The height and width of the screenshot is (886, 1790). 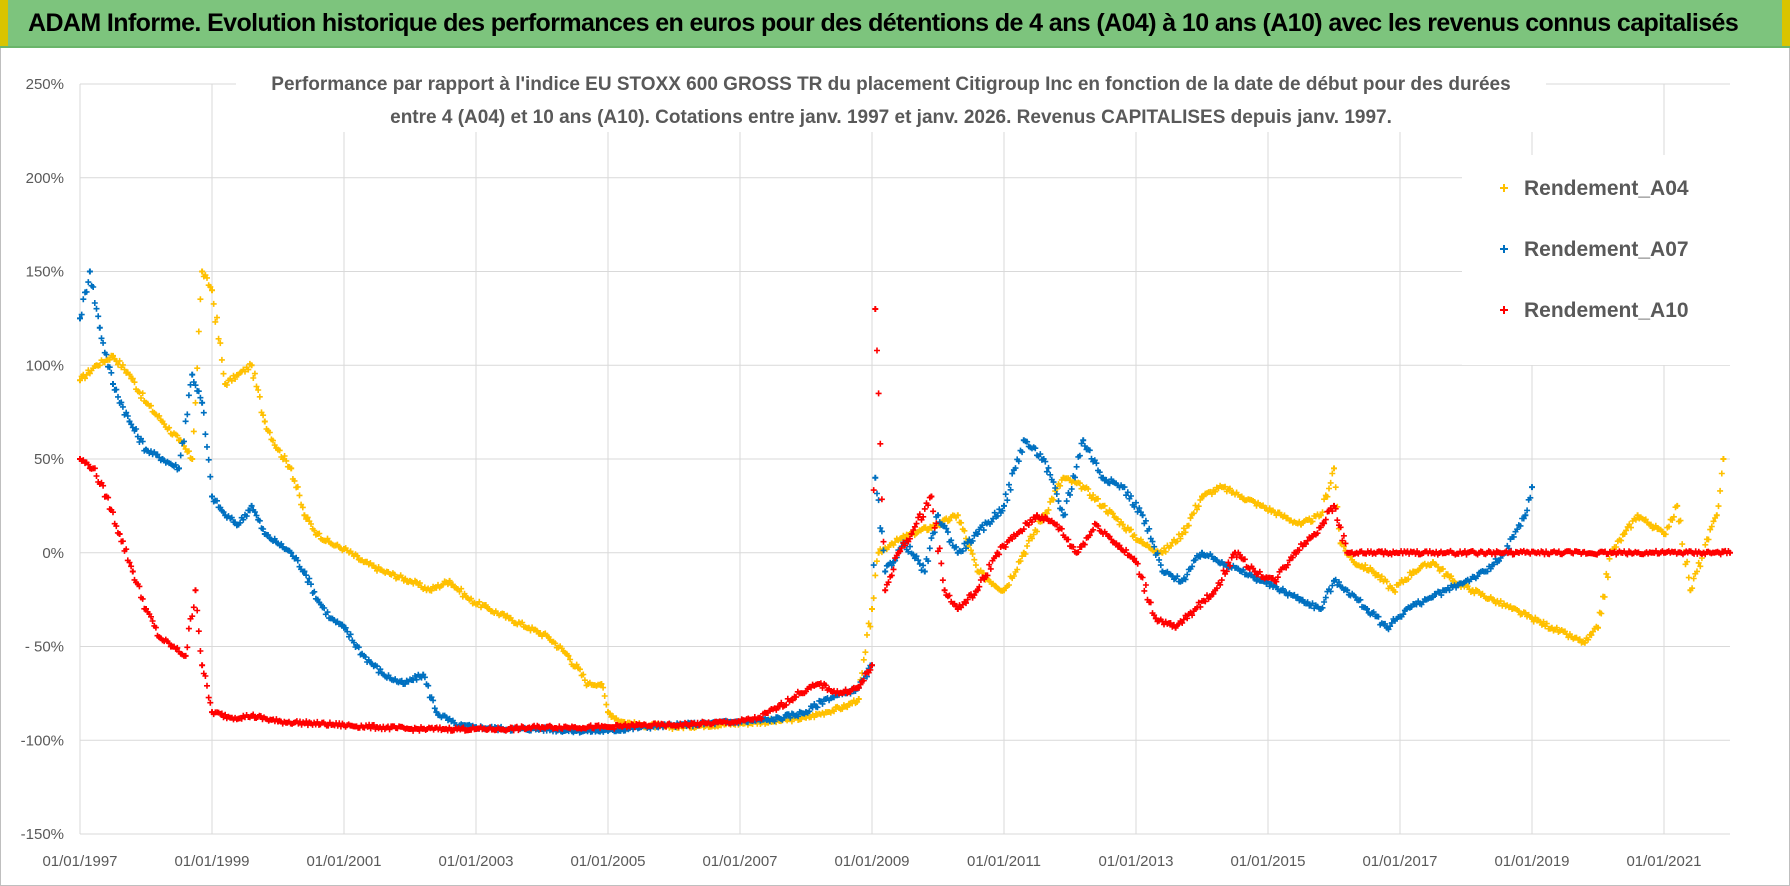 I want to click on y-tick-label: 100%, so click(x=45, y=365).